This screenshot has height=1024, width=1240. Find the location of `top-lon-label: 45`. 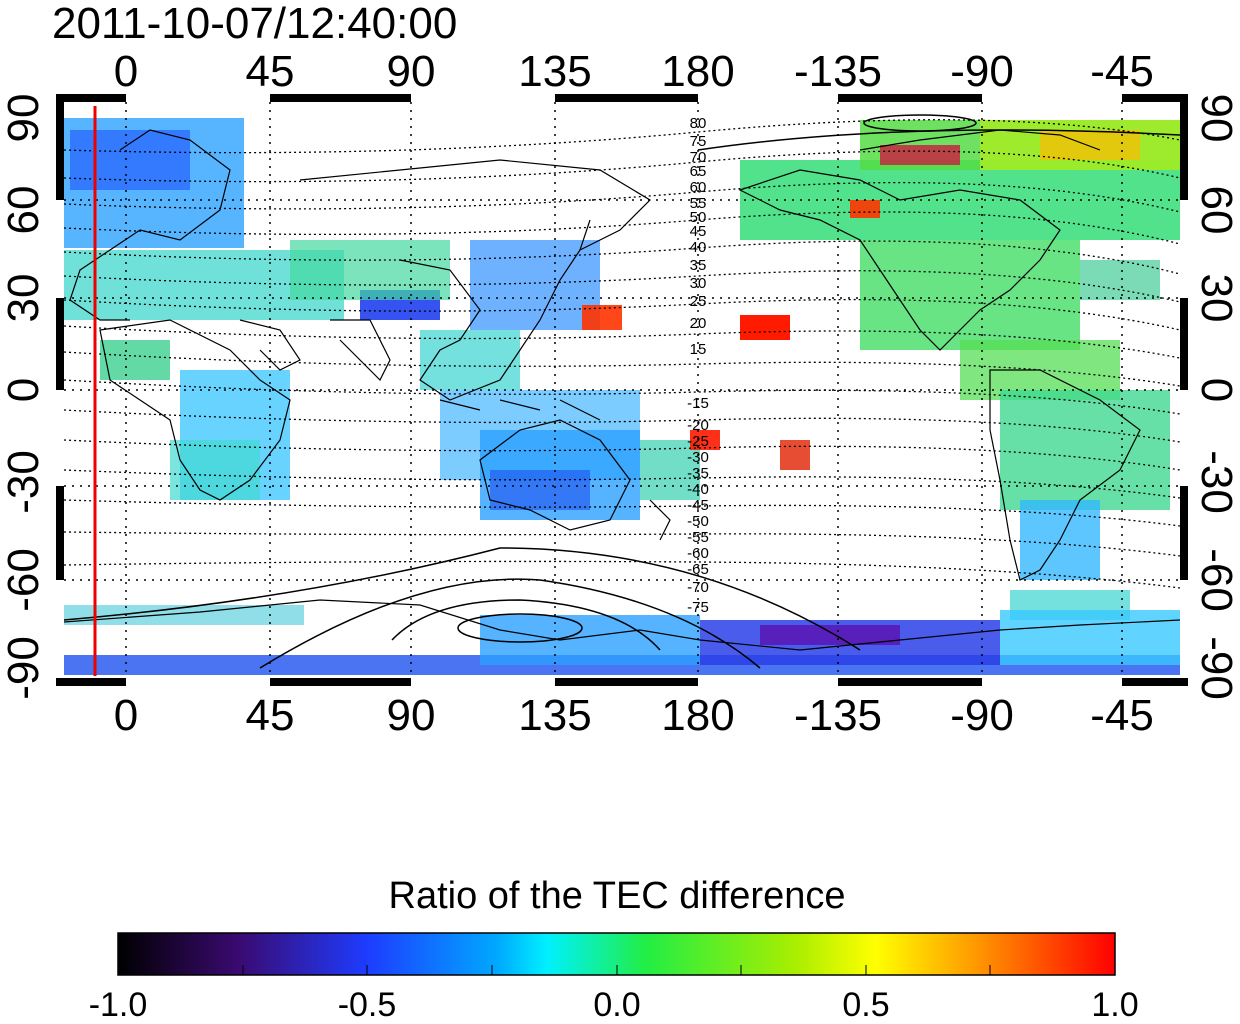

top-lon-label: 45 is located at coordinates (270, 71).